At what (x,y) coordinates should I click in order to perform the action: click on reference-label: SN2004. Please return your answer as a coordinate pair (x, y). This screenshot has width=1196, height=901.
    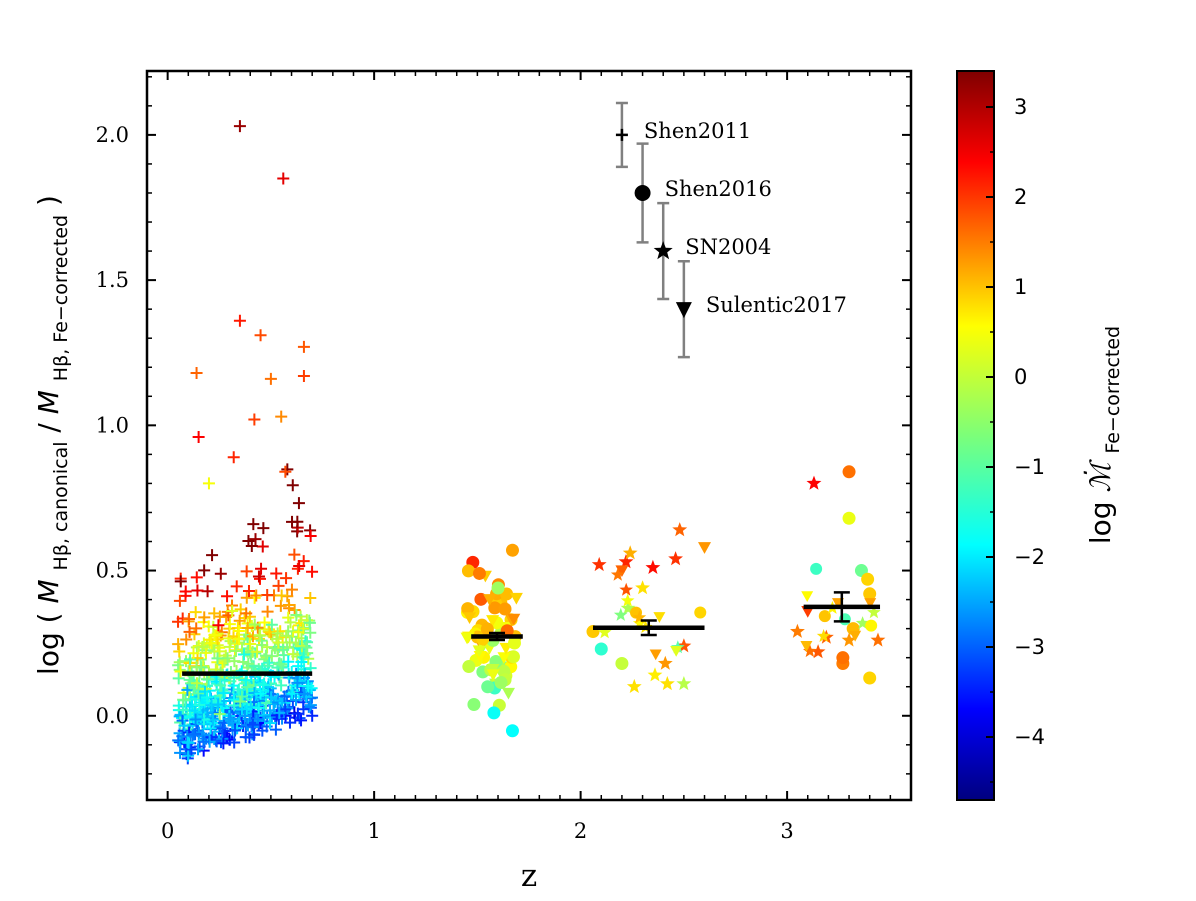
    Looking at the image, I should click on (728, 247).